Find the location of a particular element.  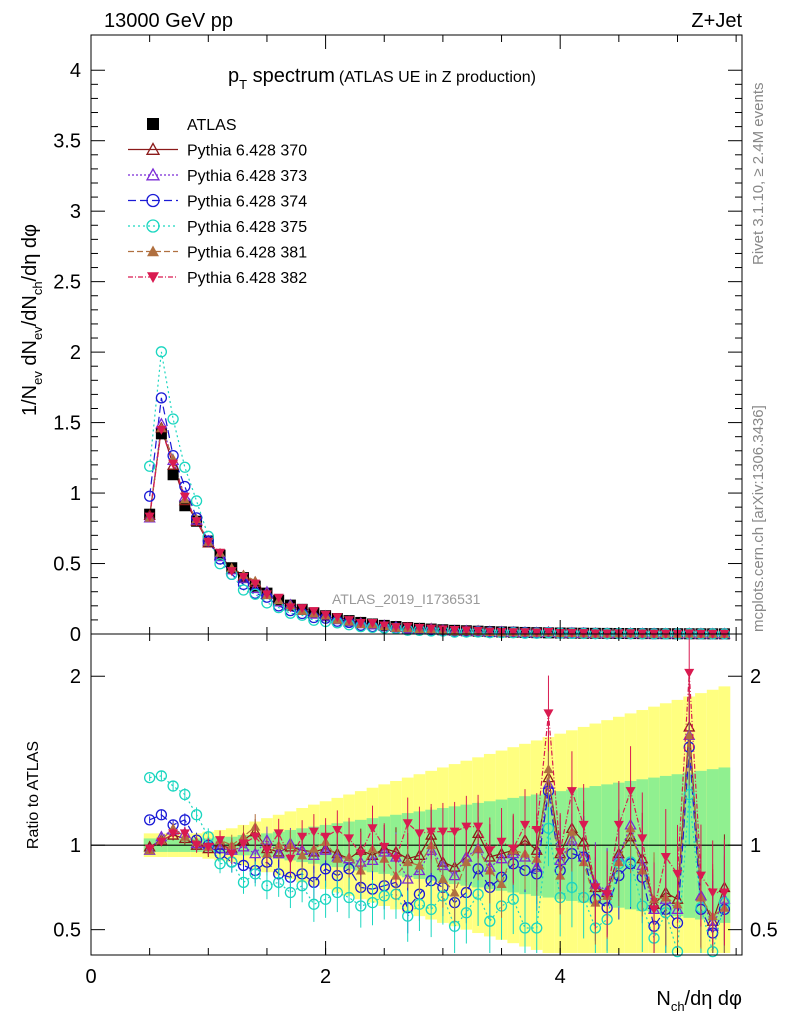

ratio-y-tick-label: 2 is located at coordinates (75, 677).